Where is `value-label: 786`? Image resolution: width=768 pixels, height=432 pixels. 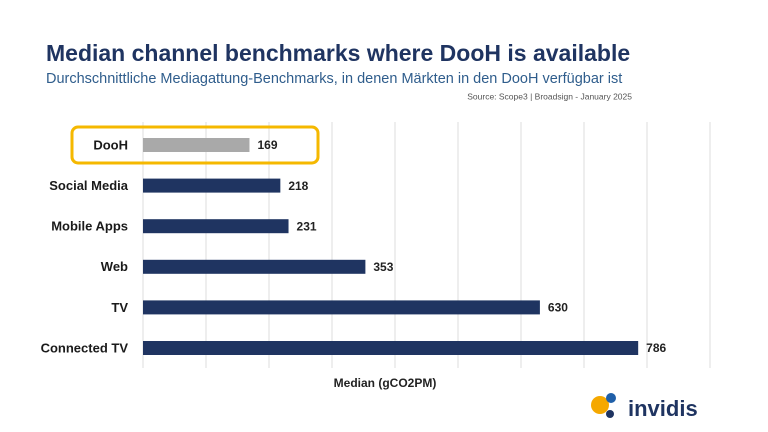 value-label: 786 is located at coordinates (656, 348).